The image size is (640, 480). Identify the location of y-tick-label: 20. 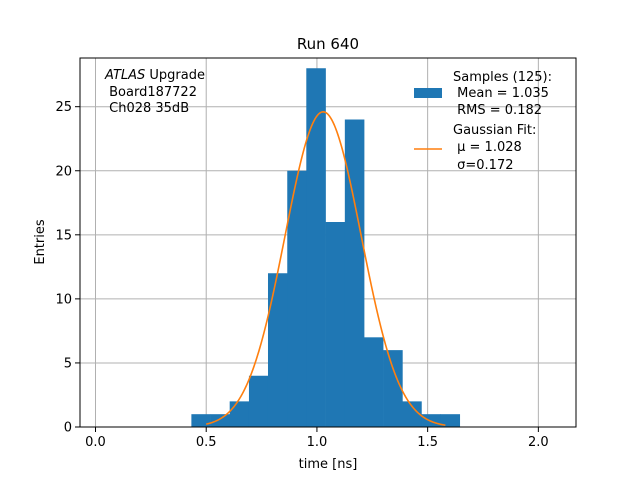
(63, 171).